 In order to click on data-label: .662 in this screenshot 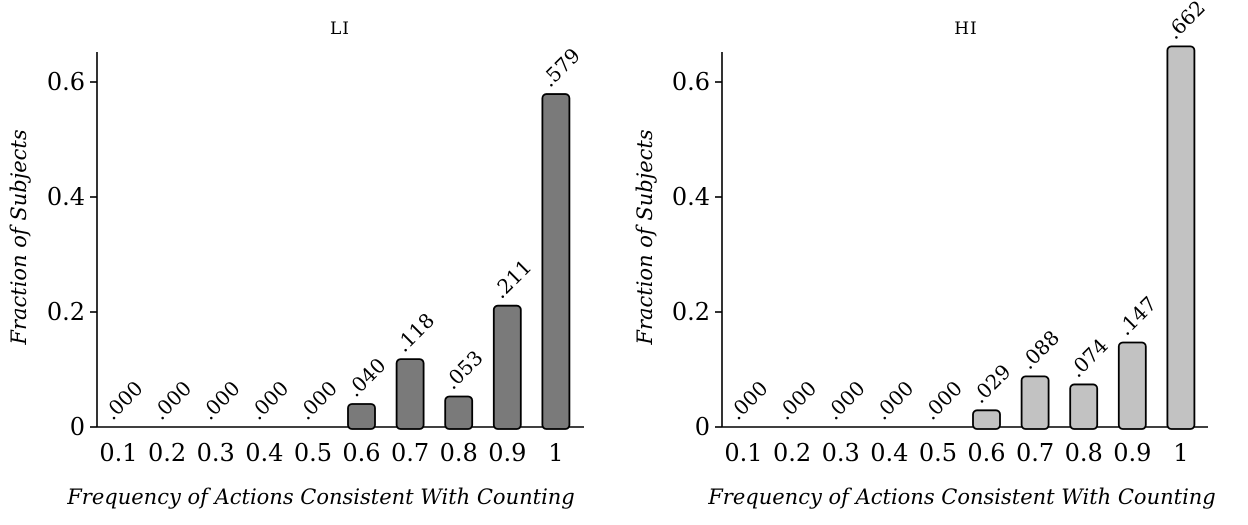, I will do `click(1185, 22)`.